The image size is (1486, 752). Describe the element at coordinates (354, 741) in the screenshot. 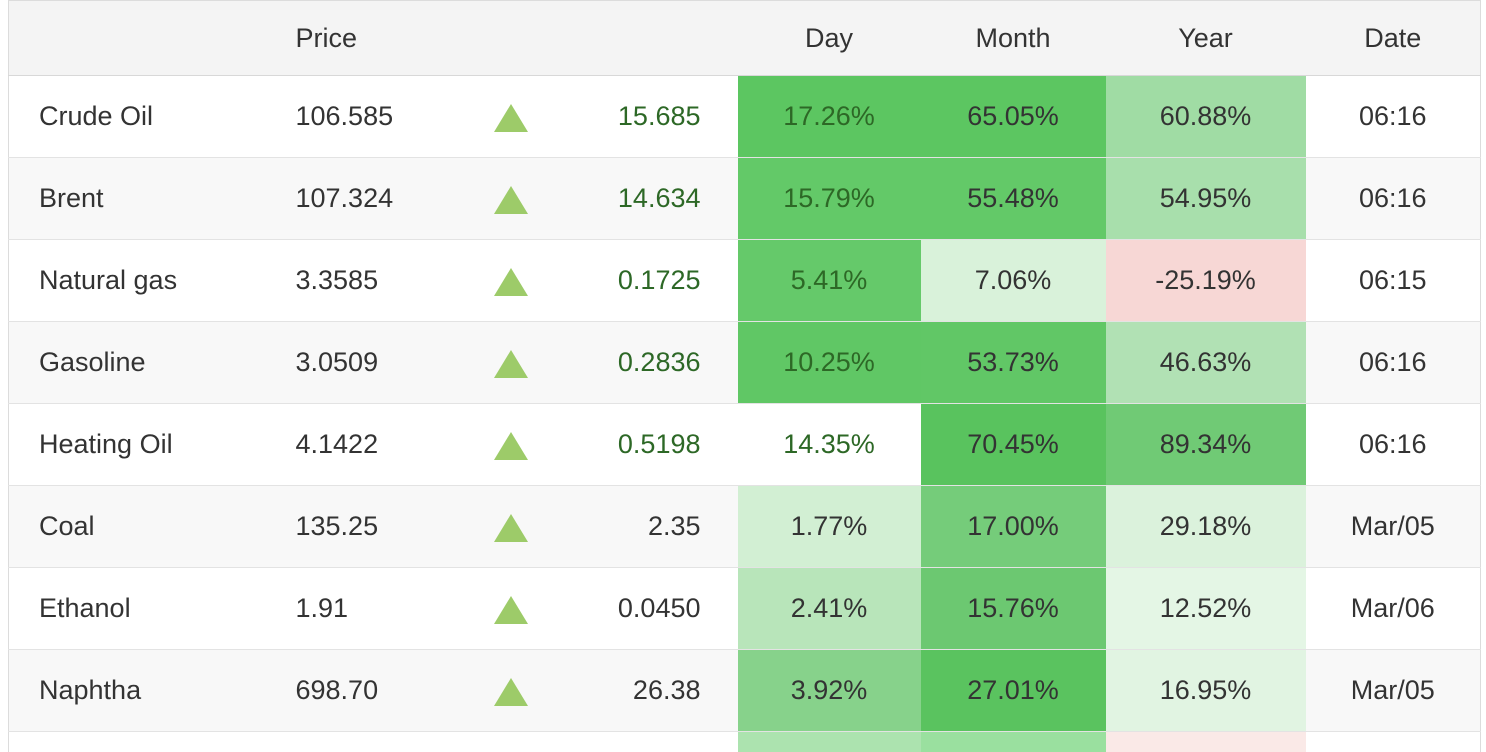

I see `price-value` at that location.